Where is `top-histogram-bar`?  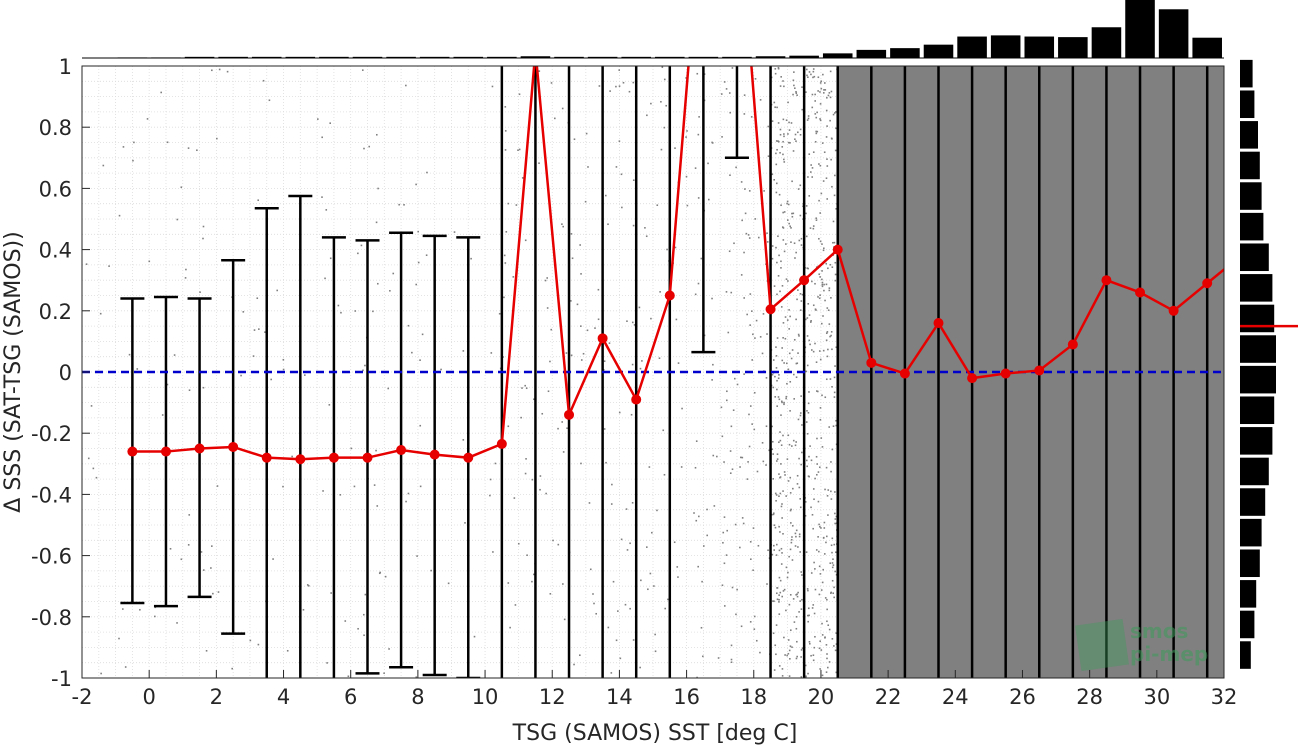 top-histogram-bar is located at coordinates (401, 57).